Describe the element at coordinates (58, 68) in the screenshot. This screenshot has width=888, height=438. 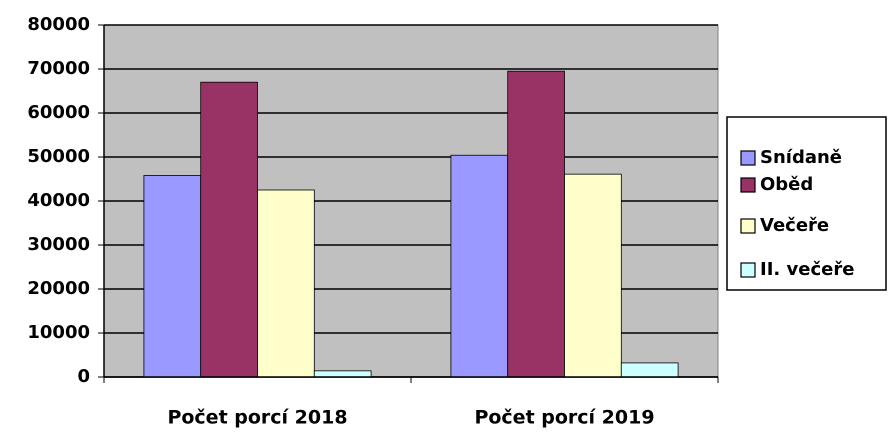
I see `y-tick-label: 70000` at that location.